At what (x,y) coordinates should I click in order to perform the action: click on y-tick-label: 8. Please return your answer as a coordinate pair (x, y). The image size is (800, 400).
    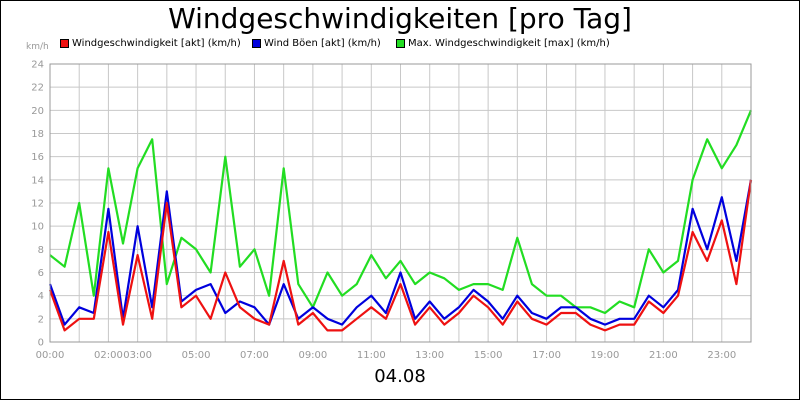
    Looking at the image, I should click on (41, 250).